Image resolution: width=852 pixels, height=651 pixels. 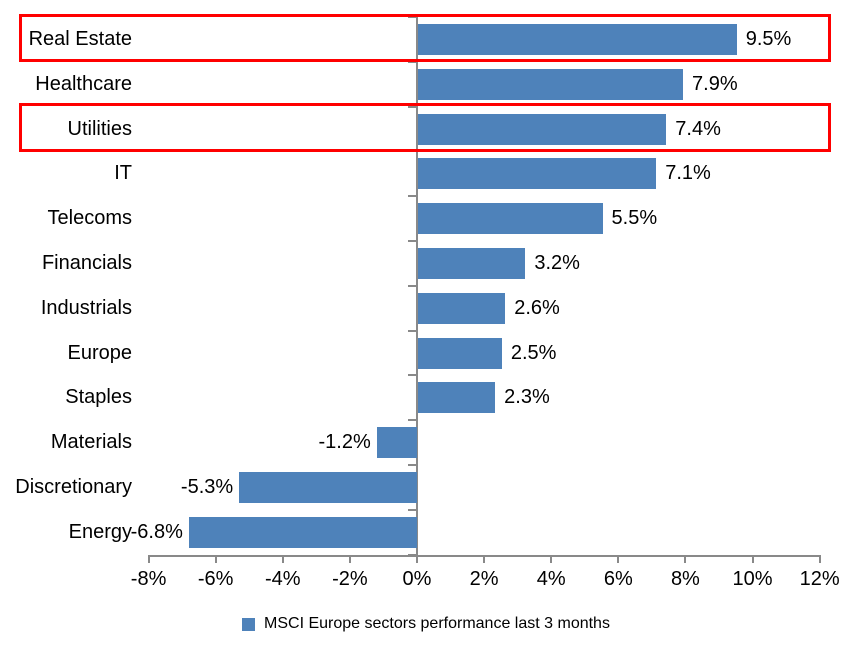 I want to click on value-axis-tick-label: 10%, so click(x=752, y=579).